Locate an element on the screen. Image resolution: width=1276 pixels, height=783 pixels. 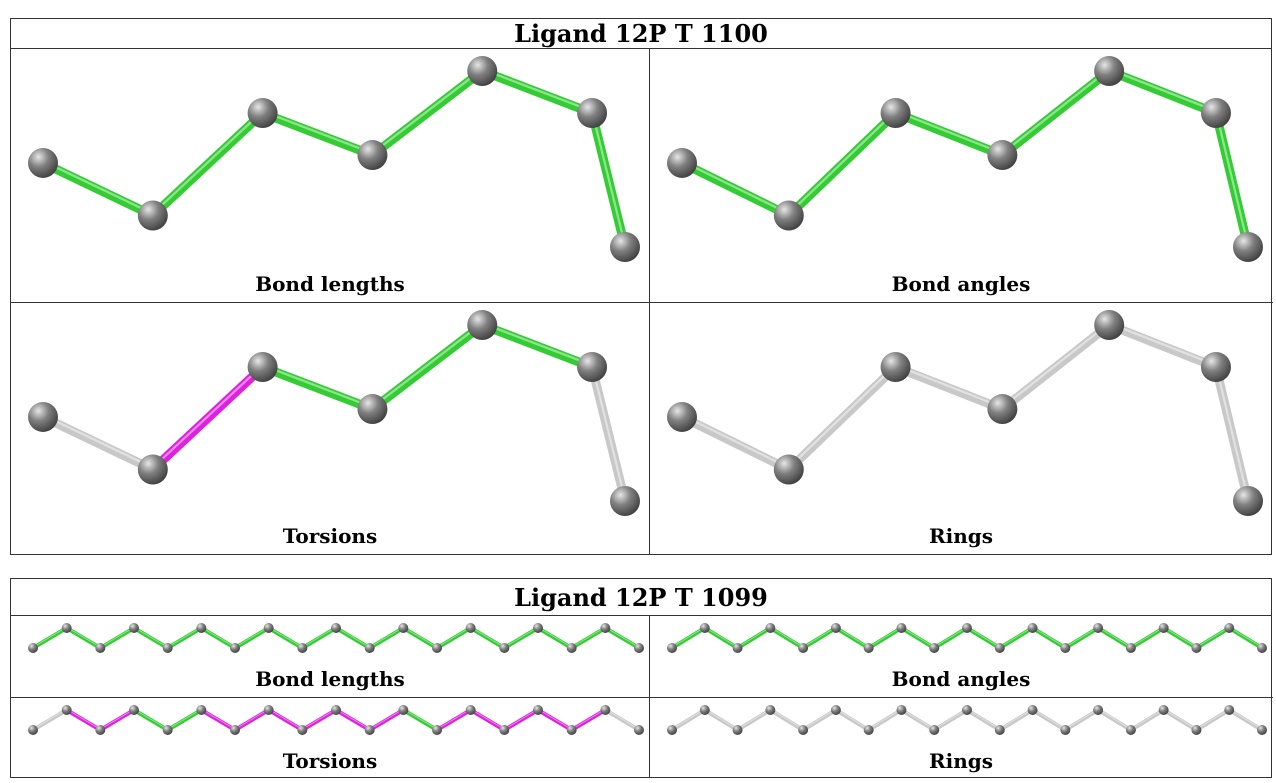
cell-bond-angles: Bond angles is located at coordinates (961, 656).